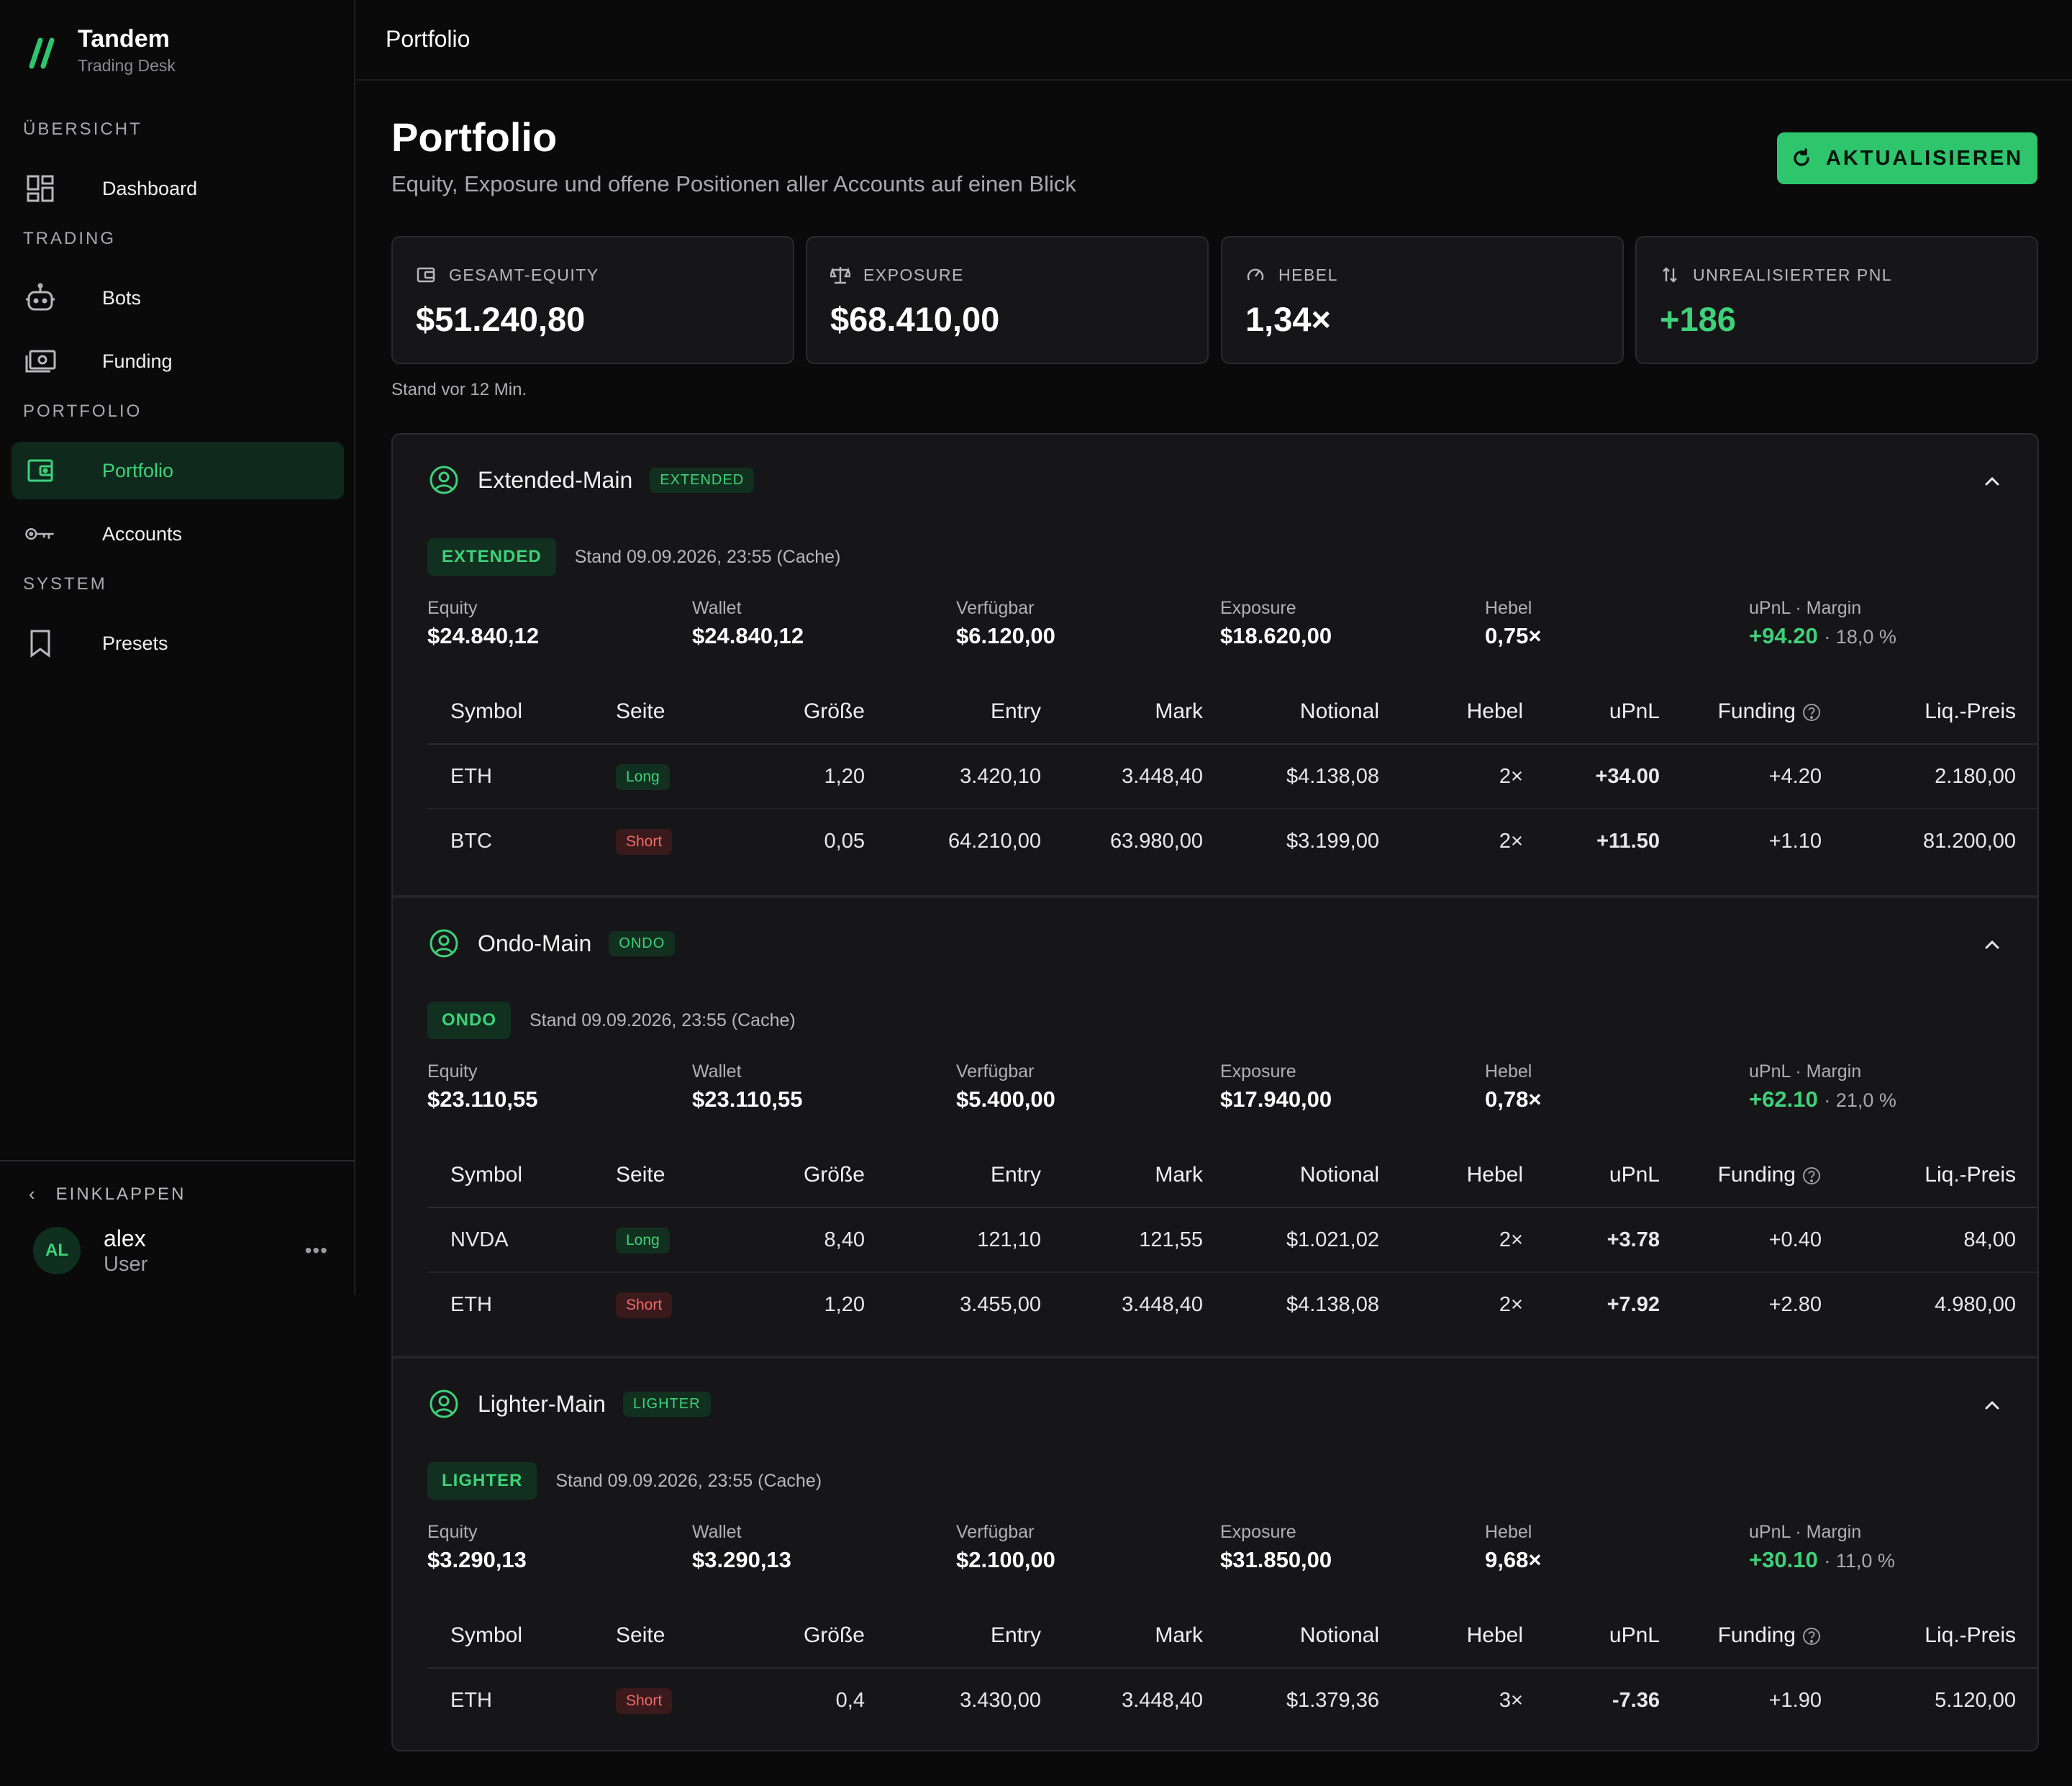 The image size is (2072, 1786). Describe the element at coordinates (1636, 1700) in the screenshot. I see `cell-upnl: -7.36` at that location.